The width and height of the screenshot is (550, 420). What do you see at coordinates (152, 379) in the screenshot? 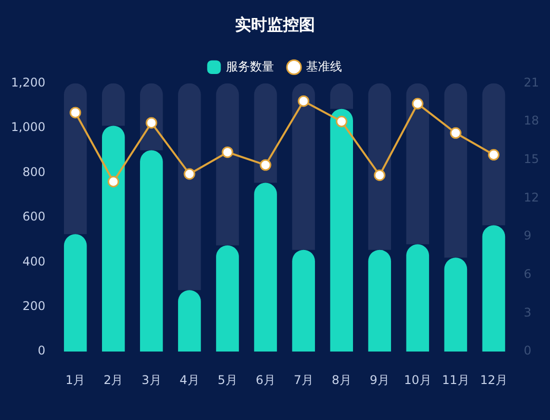
I see `x-tick-label: 3月` at bounding box center [152, 379].